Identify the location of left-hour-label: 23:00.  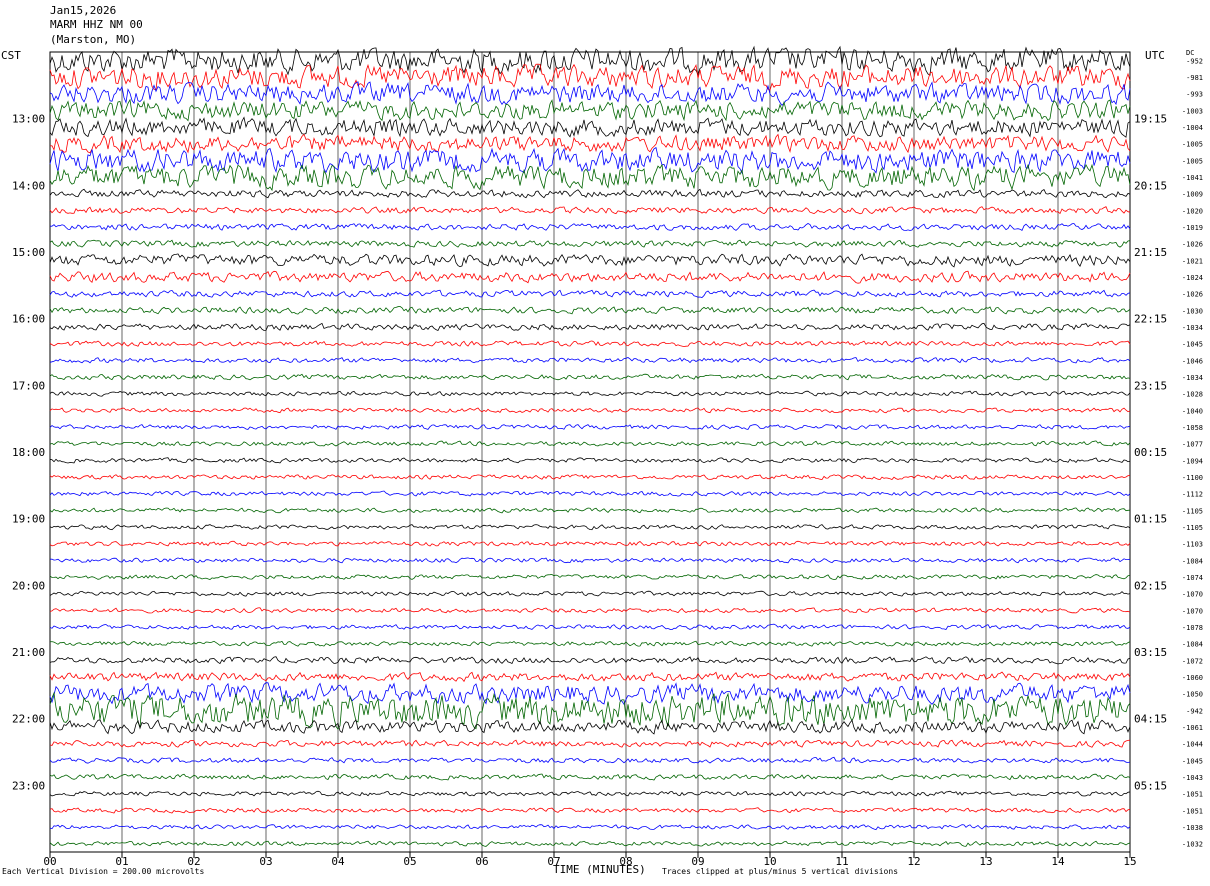
(28, 785).